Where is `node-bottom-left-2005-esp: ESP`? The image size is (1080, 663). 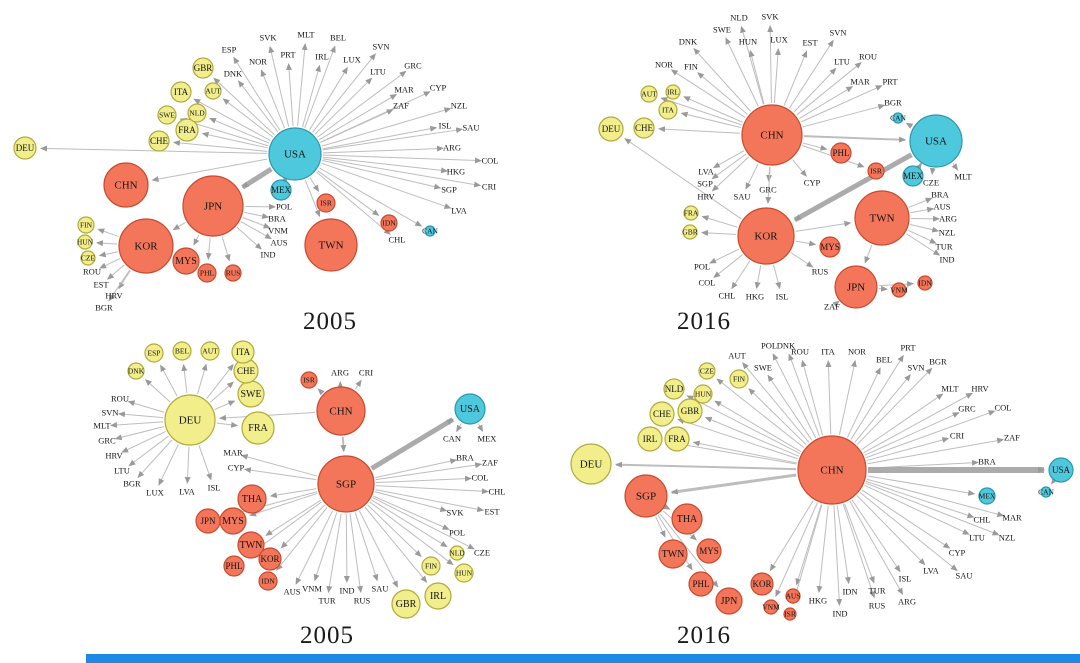 node-bottom-left-2005-esp: ESP is located at coordinates (154, 353).